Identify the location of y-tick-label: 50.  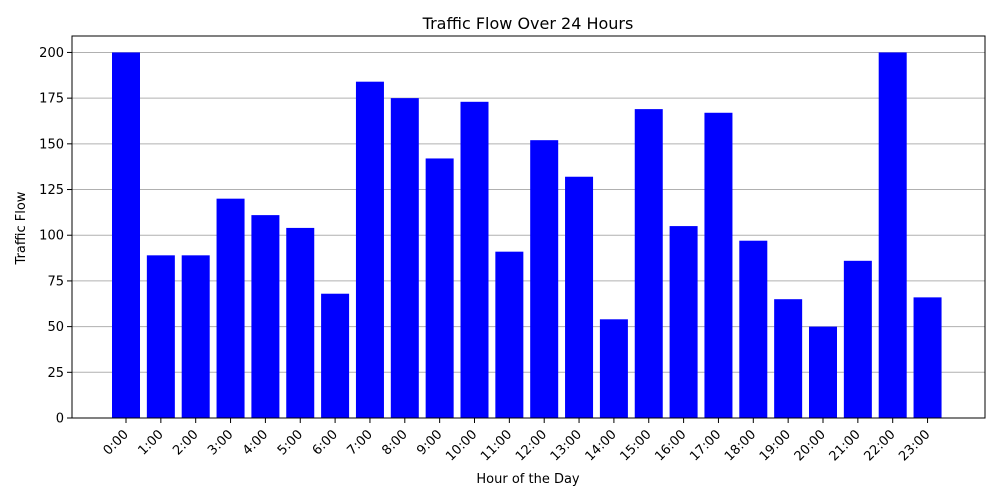
(55, 327).